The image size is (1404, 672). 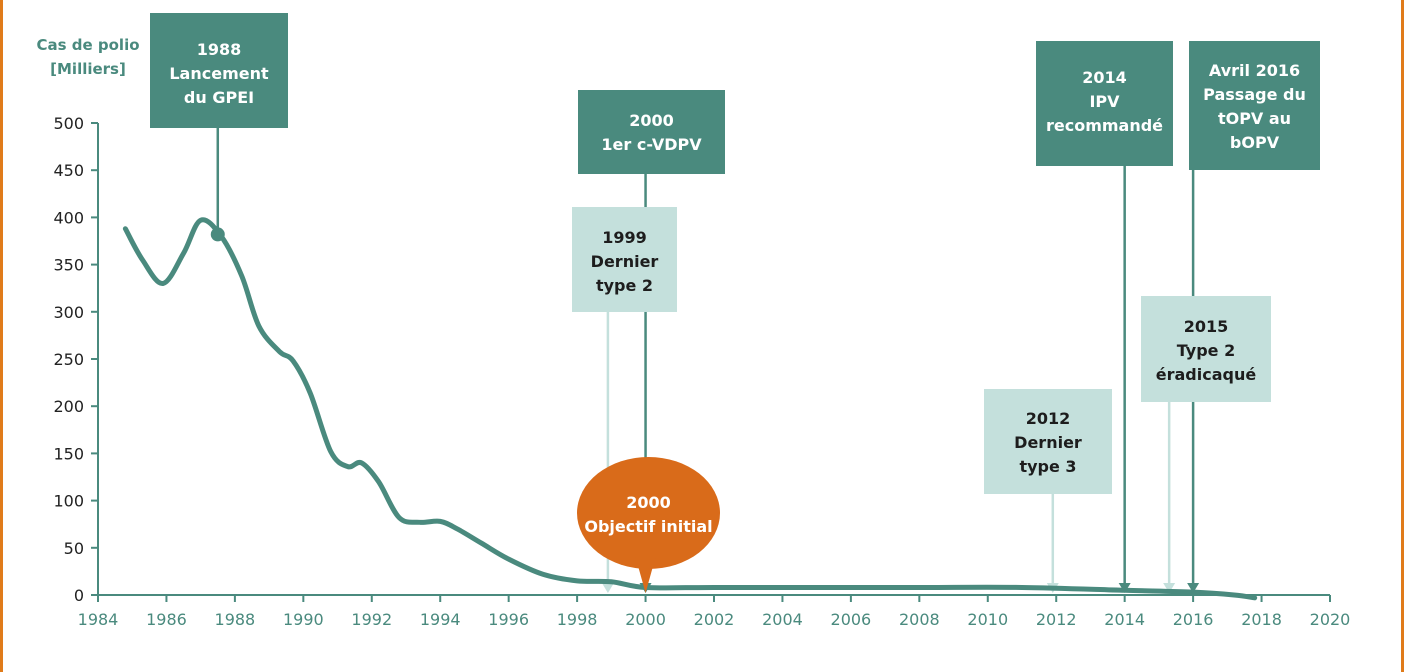 What do you see at coordinates (782, 619) in the screenshot?
I see `x-tick-label: 2004` at bounding box center [782, 619].